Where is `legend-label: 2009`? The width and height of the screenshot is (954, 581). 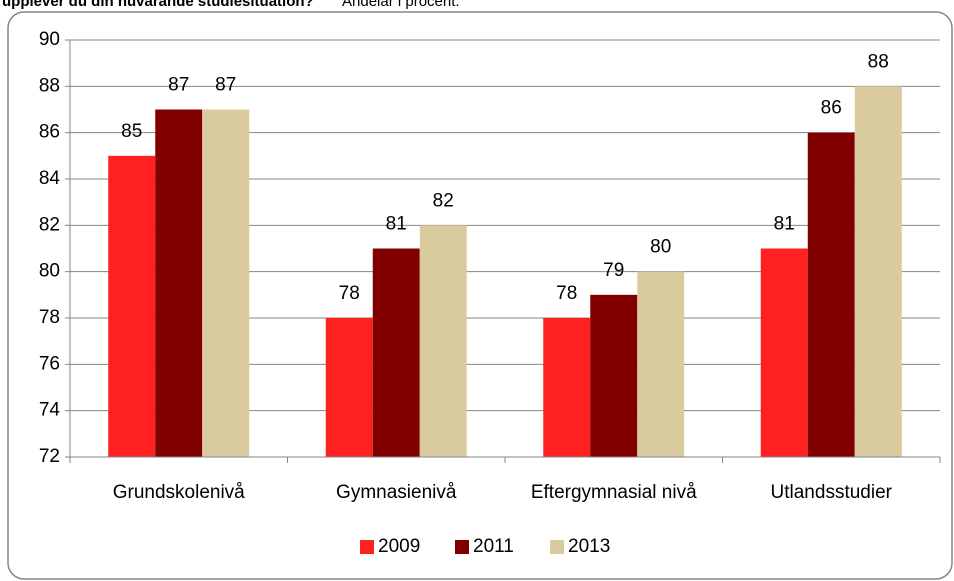 legend-label: 2009 is located at coordinates (399, 546).